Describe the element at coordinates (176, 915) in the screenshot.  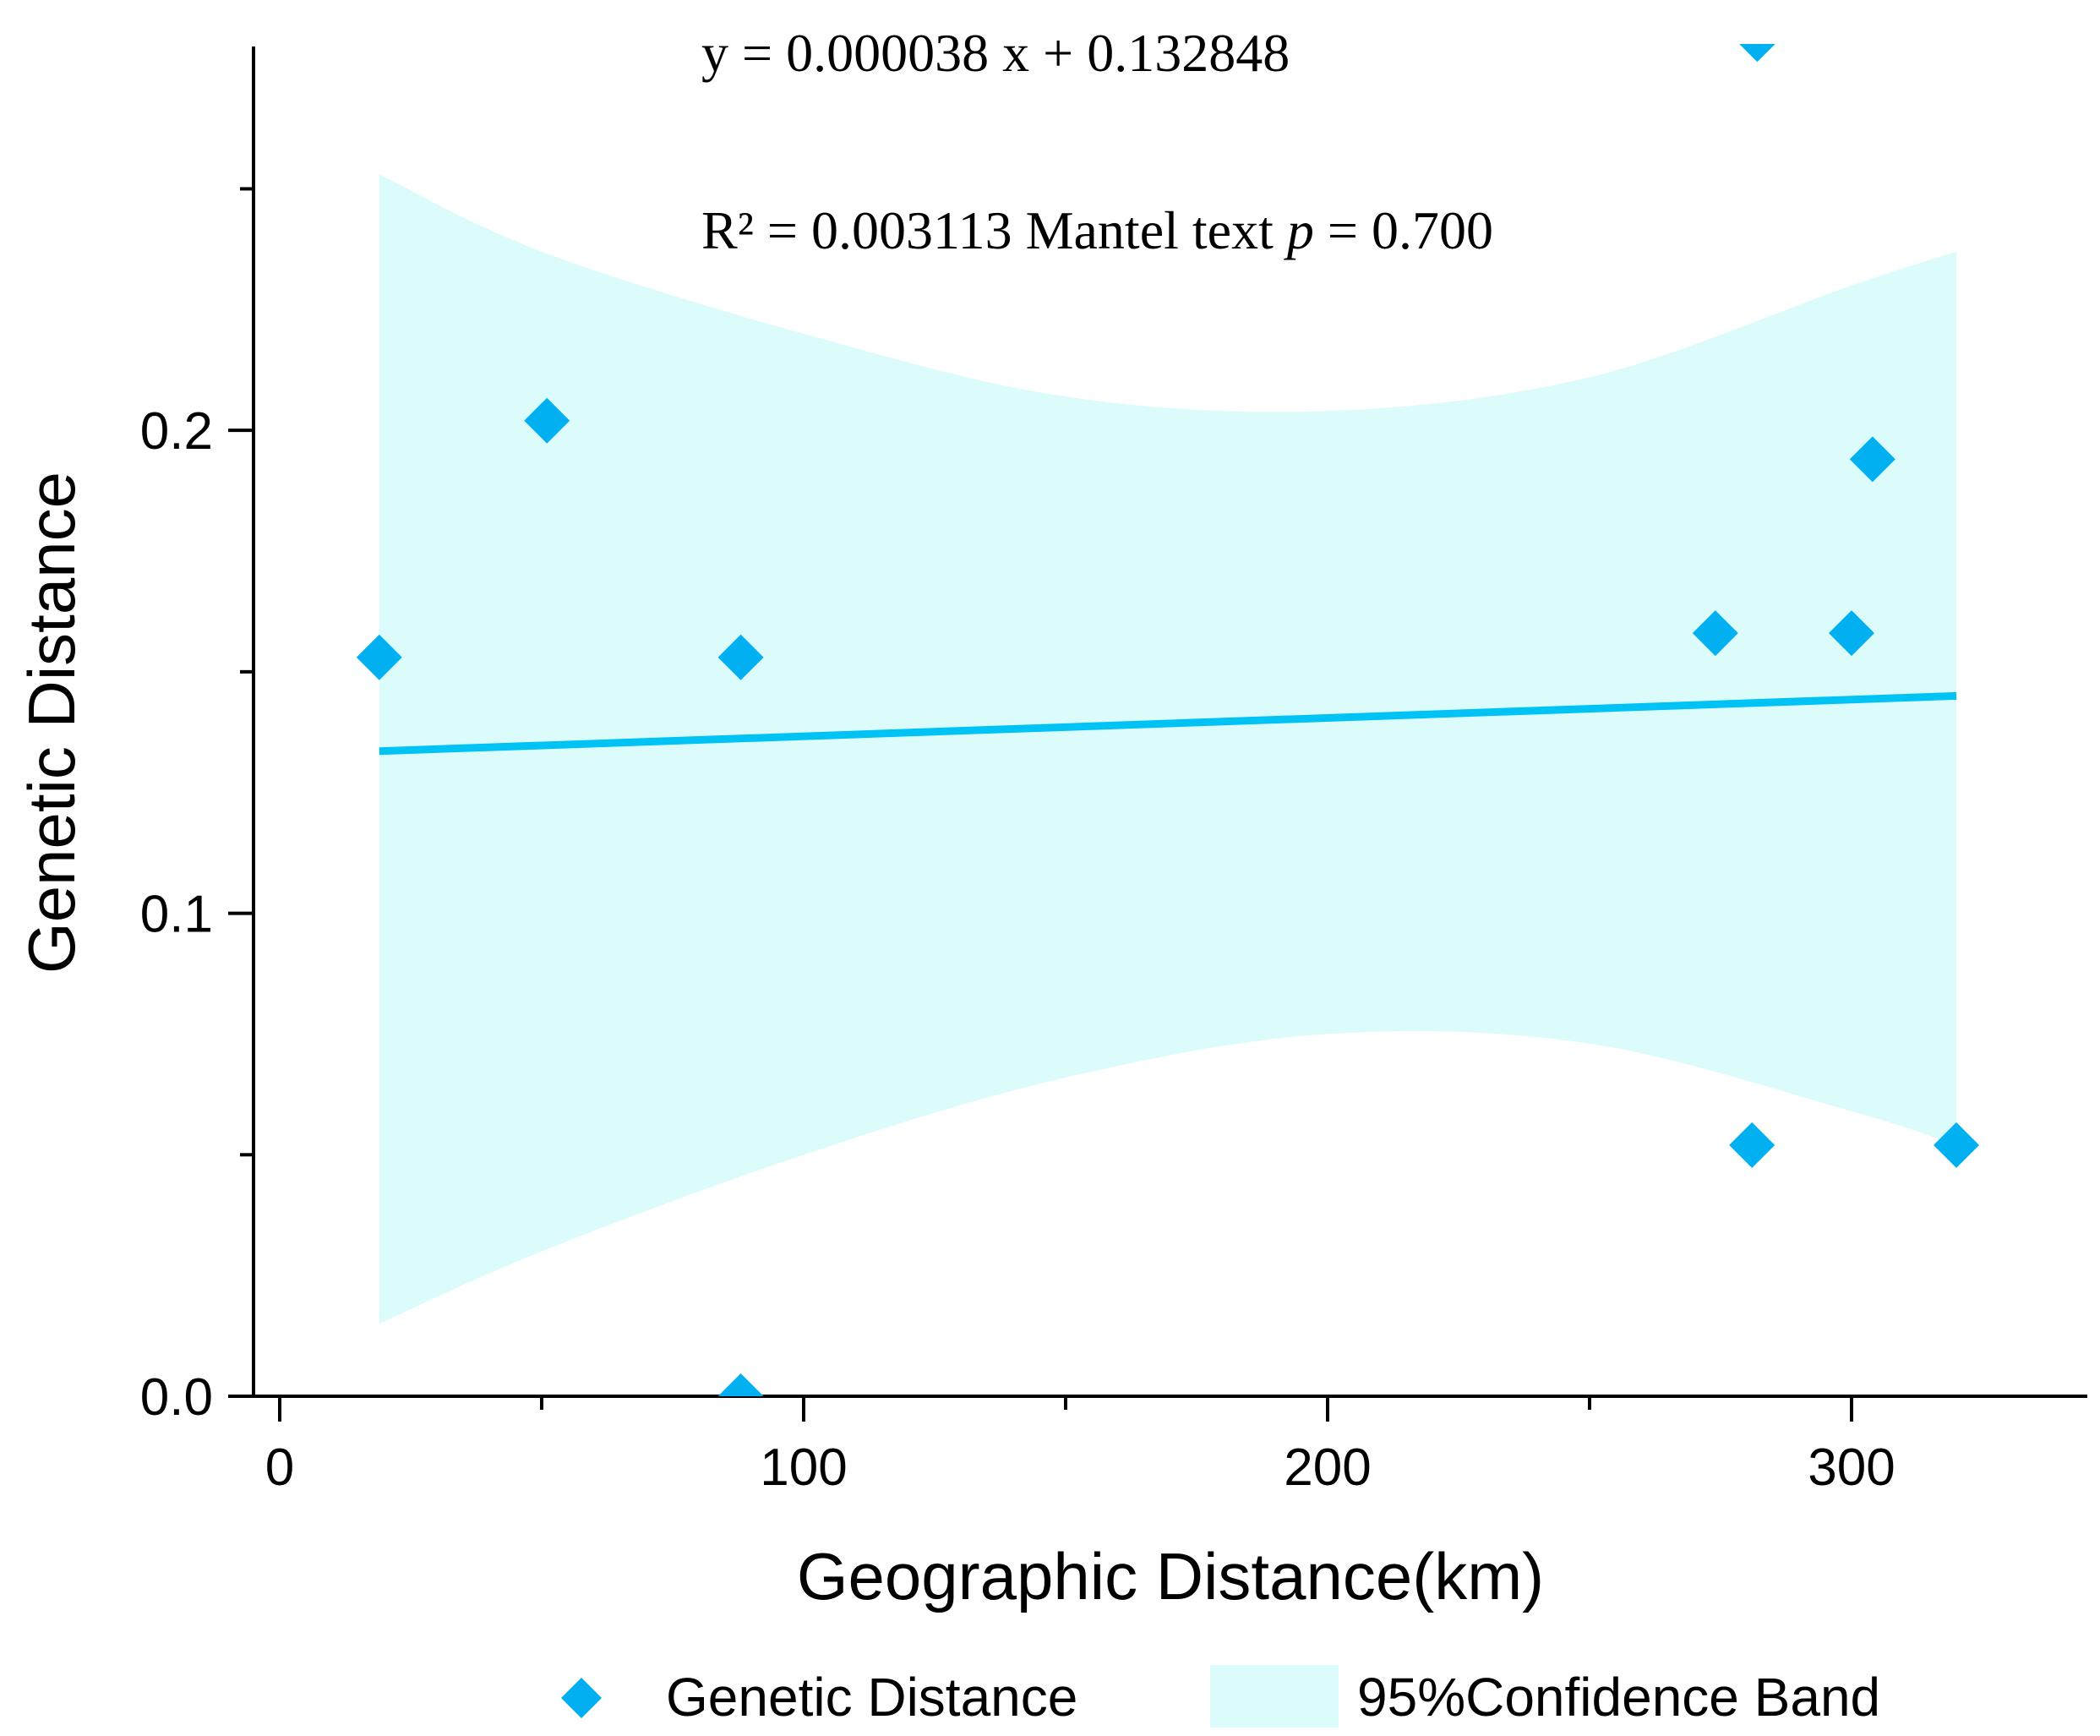
I see `y-tick-label: 0.1` at that location.